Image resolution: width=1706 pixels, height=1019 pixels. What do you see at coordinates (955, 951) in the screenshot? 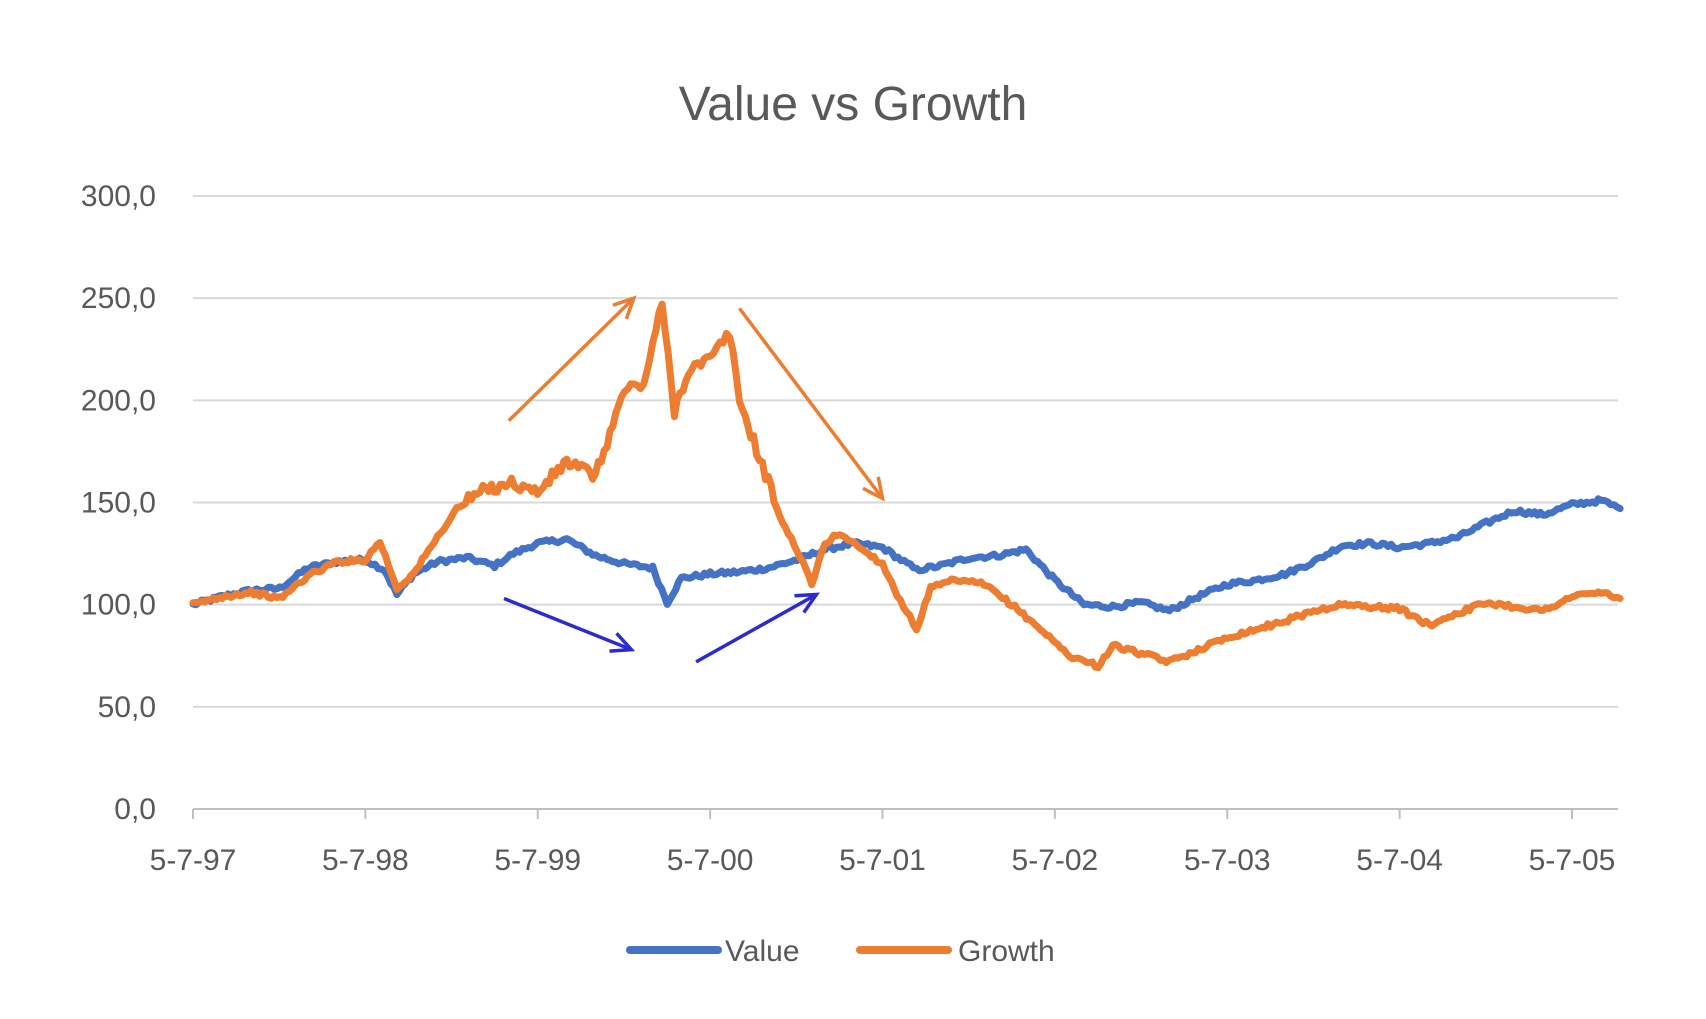
I see `legend-item-growth: Growth` at bounding box center [955, 951].